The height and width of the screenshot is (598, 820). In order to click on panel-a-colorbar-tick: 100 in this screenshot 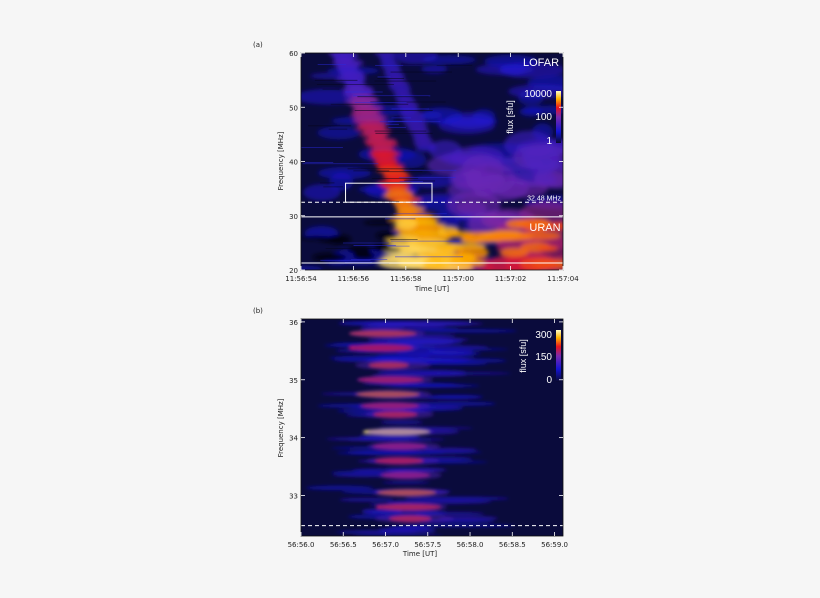, I will do `click(543, 117)`.